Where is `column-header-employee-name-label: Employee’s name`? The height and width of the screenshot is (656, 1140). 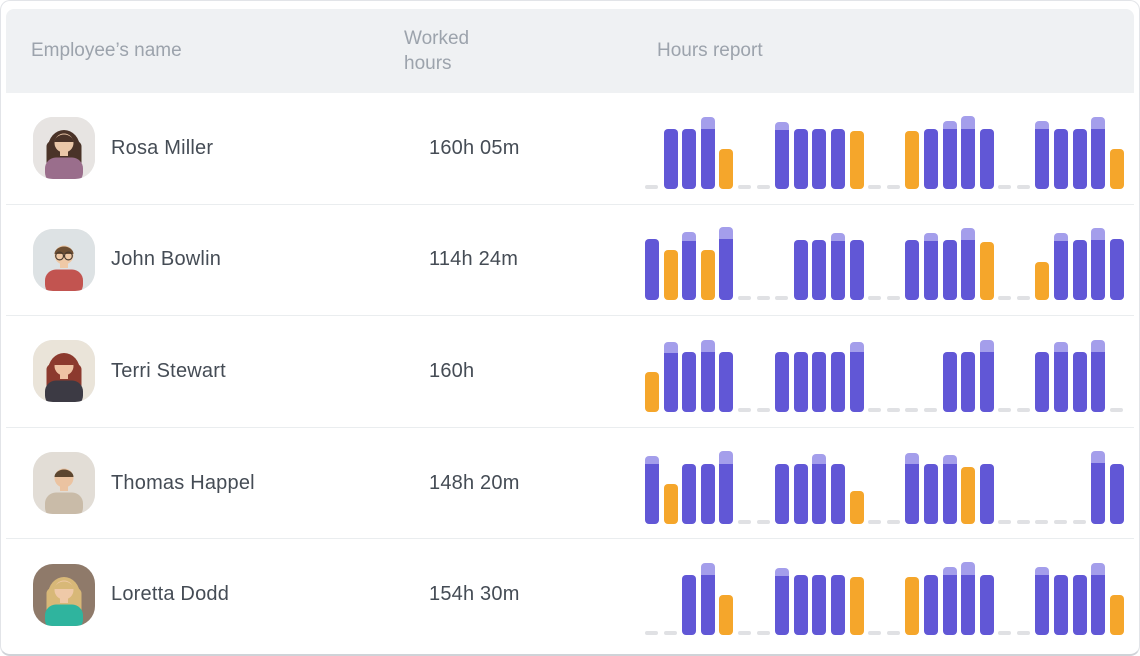
column-header-employee-name-label: Employee’s name is located at coordinates (106, 51).